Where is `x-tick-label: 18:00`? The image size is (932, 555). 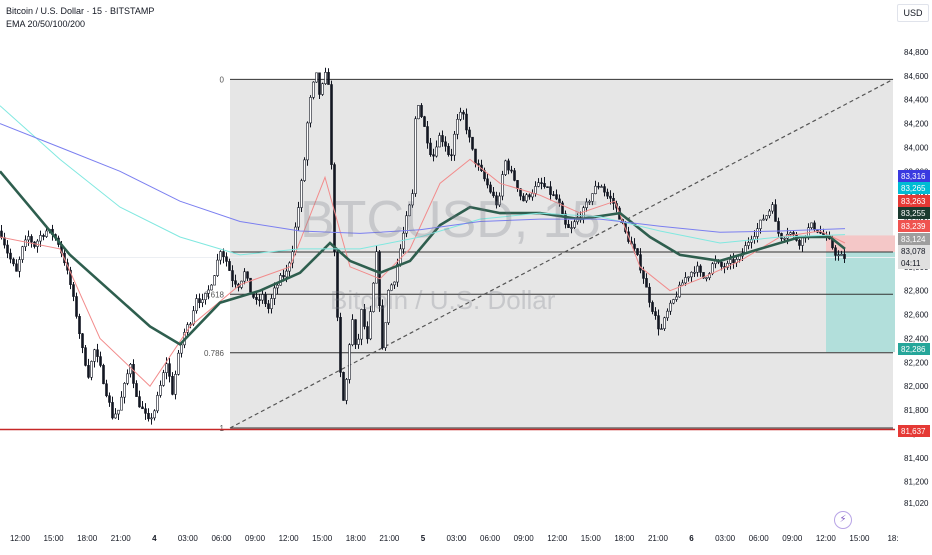
x-tick-label: 18:00 is located at coordinates (356, 538).